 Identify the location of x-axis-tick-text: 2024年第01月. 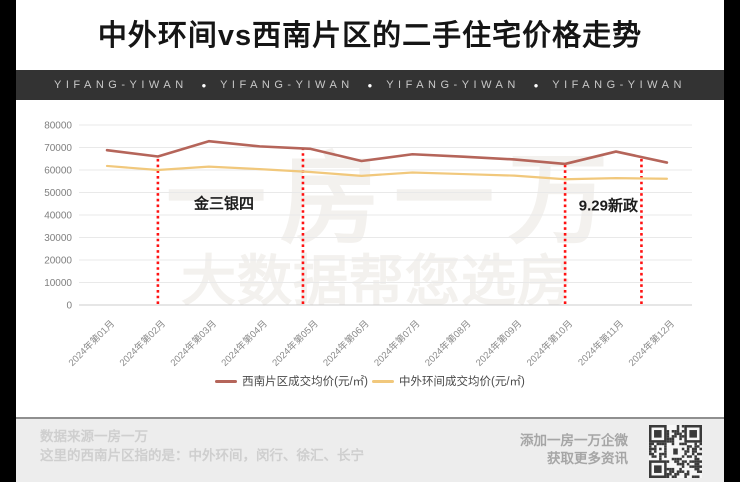
(91, 343).